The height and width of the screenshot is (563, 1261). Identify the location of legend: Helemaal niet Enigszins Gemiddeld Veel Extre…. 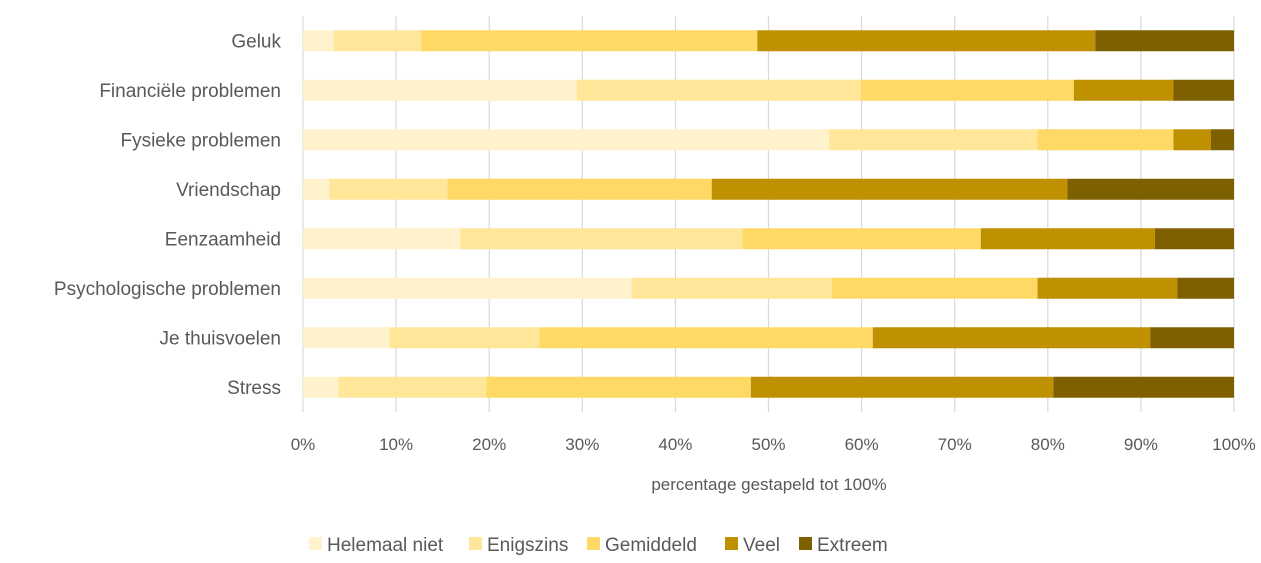
(598, 545).